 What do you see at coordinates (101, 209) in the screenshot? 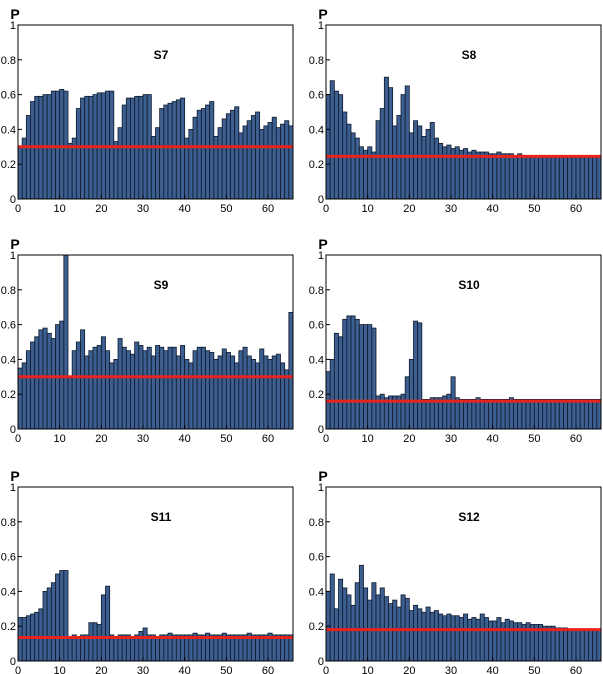
I see `x-tick-label: 20` at bounding box center [101, 209].